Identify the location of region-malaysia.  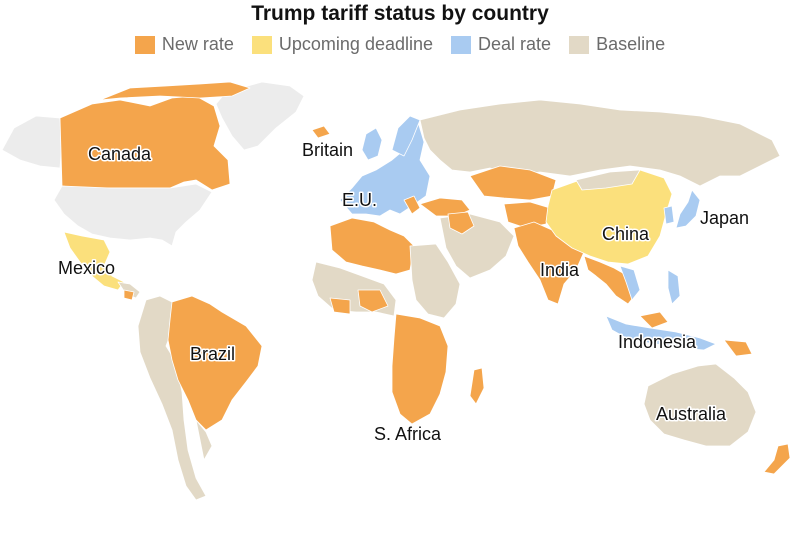
(654, 320).